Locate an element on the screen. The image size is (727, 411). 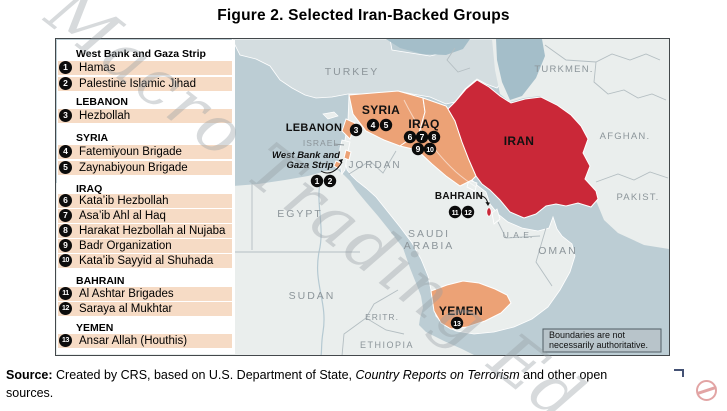
svg-text: 7 is located at coordinates (422, 137).